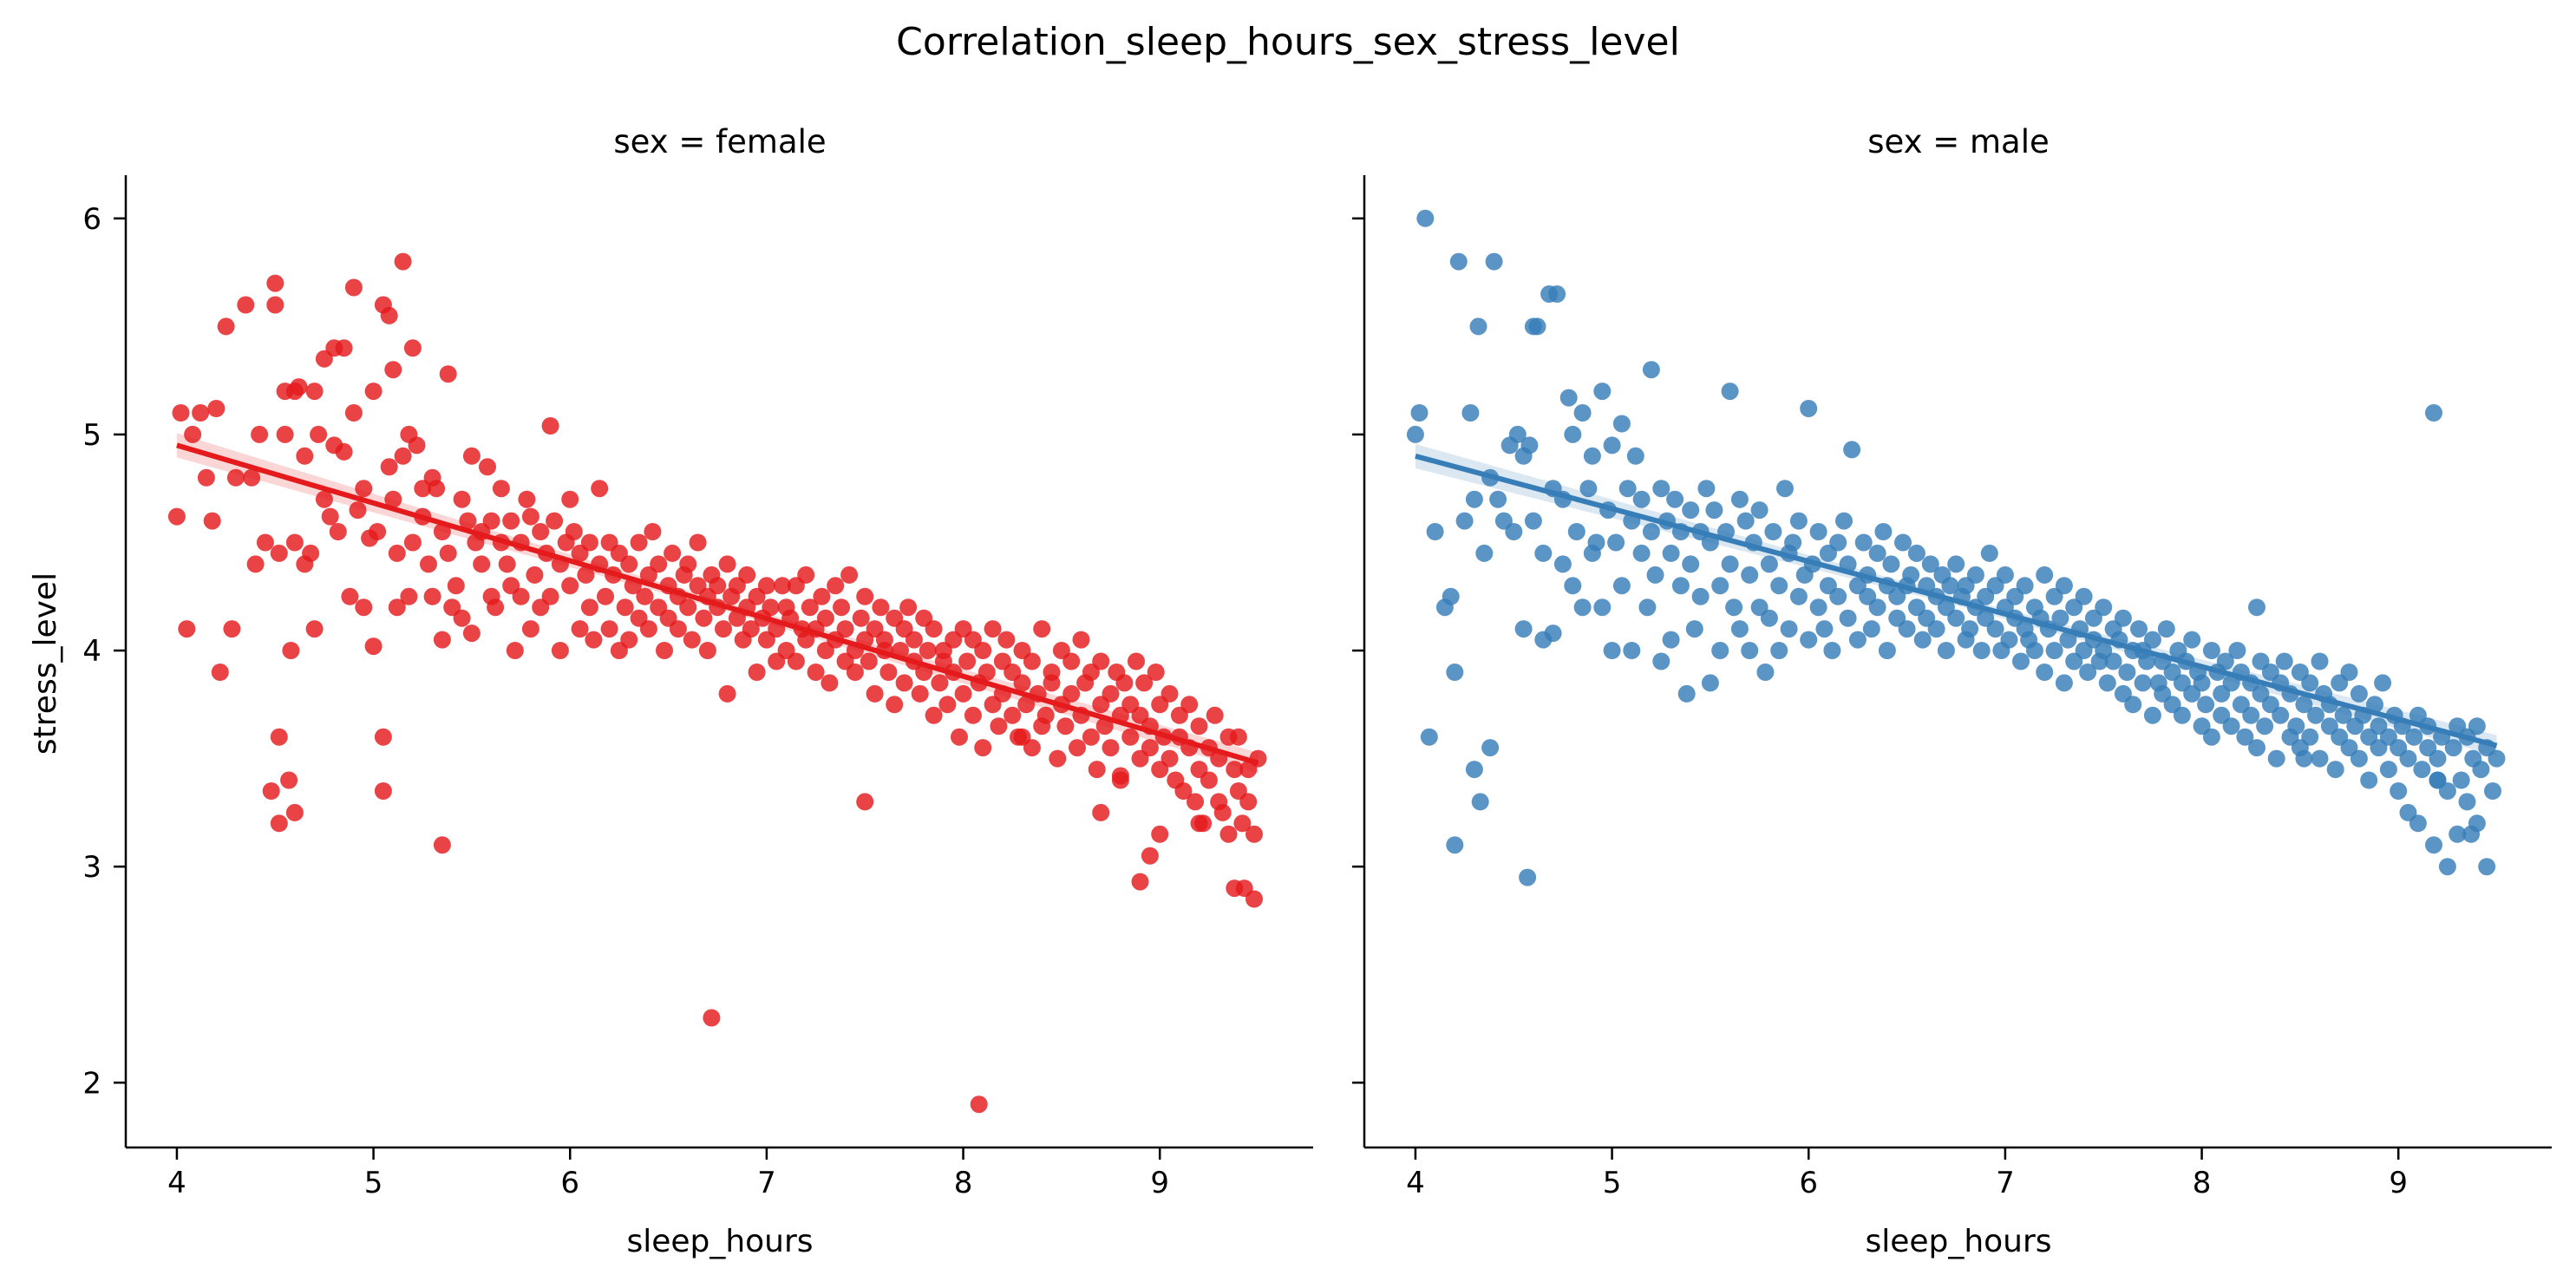 Image resolution: width=2576 pixels, height=1288 pixels. Describe the element at coordinates (766, 1183) in the screenshot. I see `x-tick-label: 7` at that location.